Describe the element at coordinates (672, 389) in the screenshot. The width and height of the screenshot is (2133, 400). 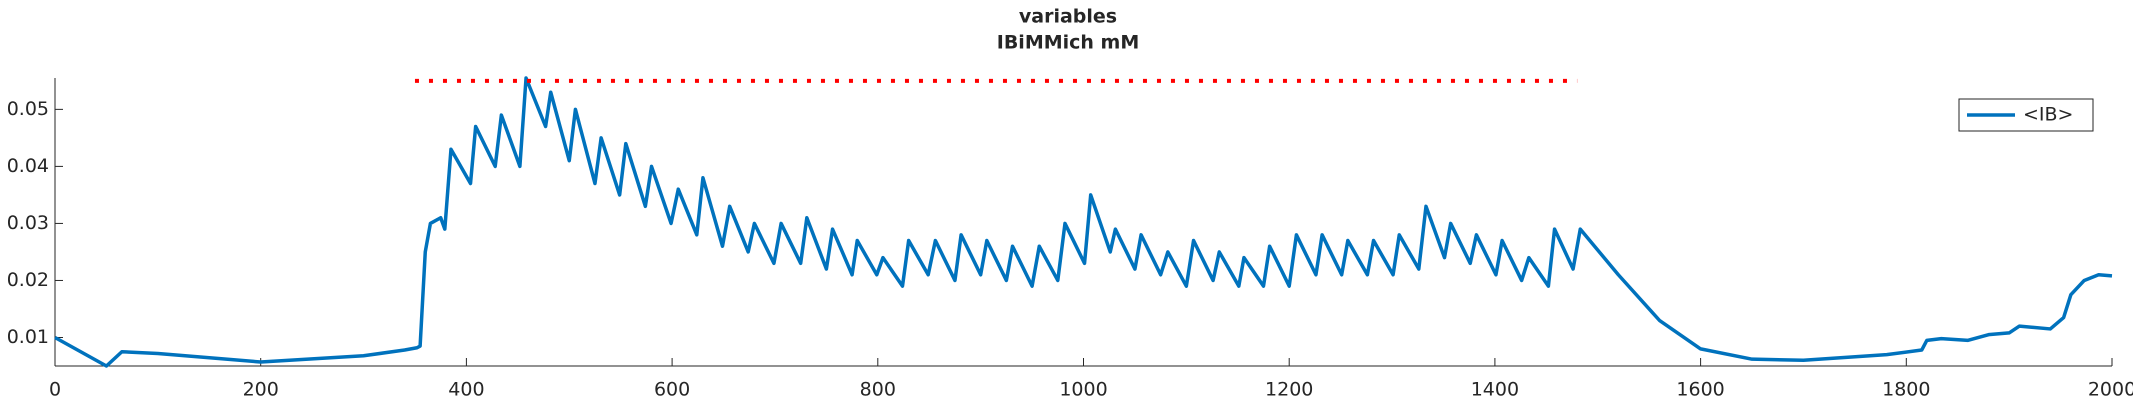
I see `x-tick-label: 600` at that location.